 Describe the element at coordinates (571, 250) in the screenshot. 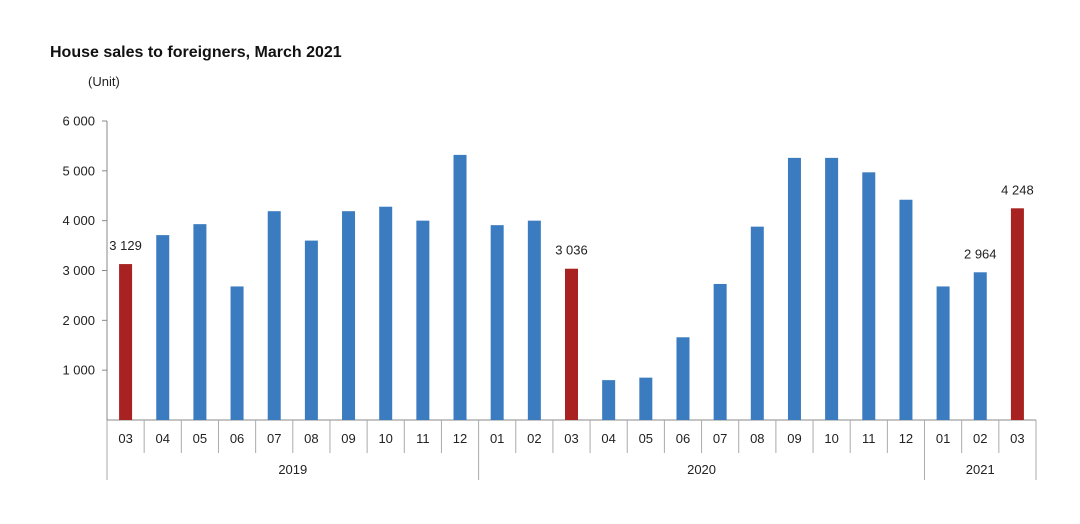

I see `data-label: 3 036` at that location.